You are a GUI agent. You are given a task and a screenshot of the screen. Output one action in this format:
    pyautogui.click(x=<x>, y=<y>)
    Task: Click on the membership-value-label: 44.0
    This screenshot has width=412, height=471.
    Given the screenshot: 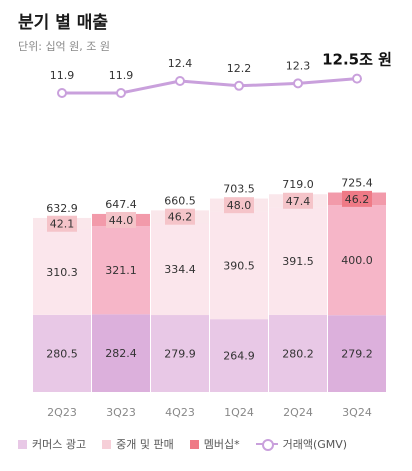 What is the action you would take?
    pyautogui.click(x=121, y=220)
    